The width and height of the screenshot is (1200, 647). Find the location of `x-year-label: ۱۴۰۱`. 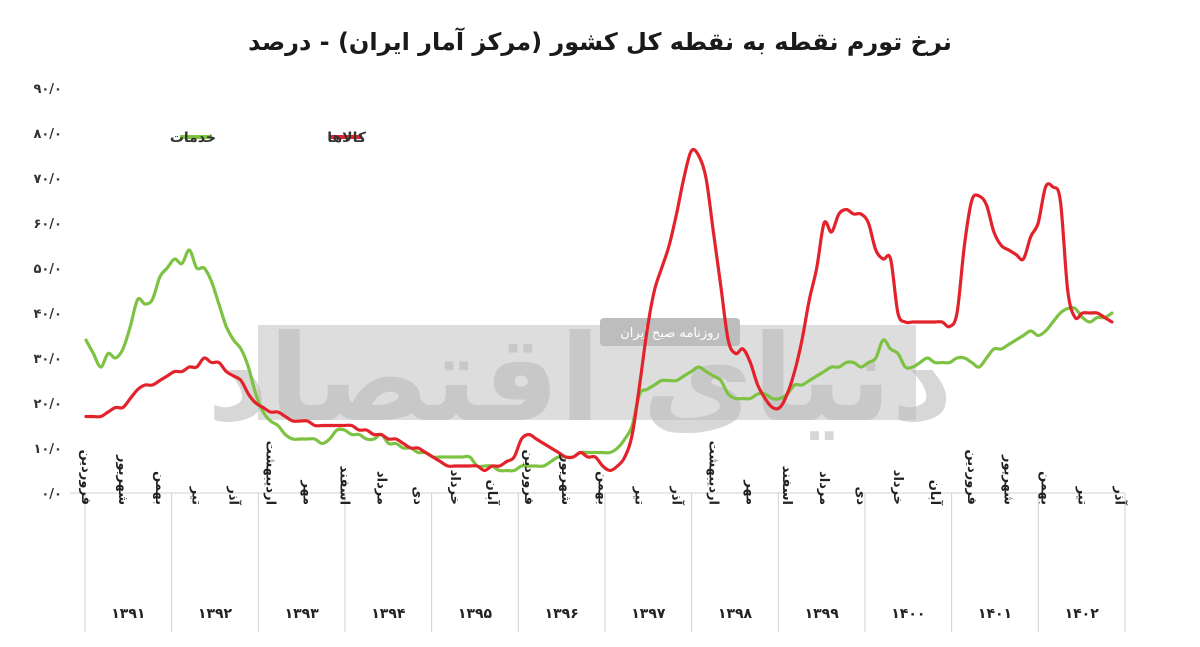

x-year-label: ۱۴۰۱ is located at coordinates (995, 614).